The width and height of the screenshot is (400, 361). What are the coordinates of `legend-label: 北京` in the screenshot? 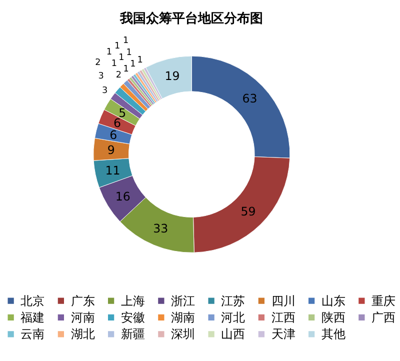 It's located at (32, 301).